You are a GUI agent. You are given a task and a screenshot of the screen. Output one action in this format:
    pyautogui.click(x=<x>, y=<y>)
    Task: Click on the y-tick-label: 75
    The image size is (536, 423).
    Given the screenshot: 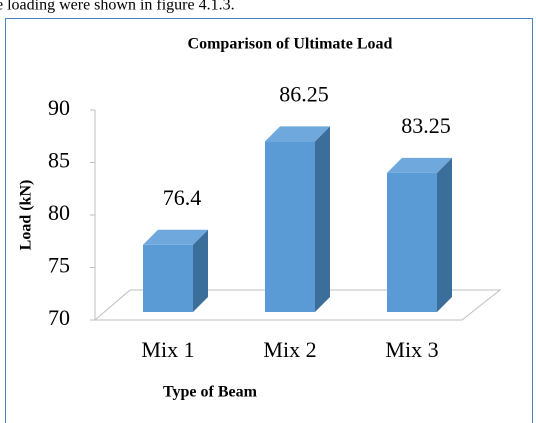 What is the action you would take?
    pyautogui.click(x=59, y=265)
    